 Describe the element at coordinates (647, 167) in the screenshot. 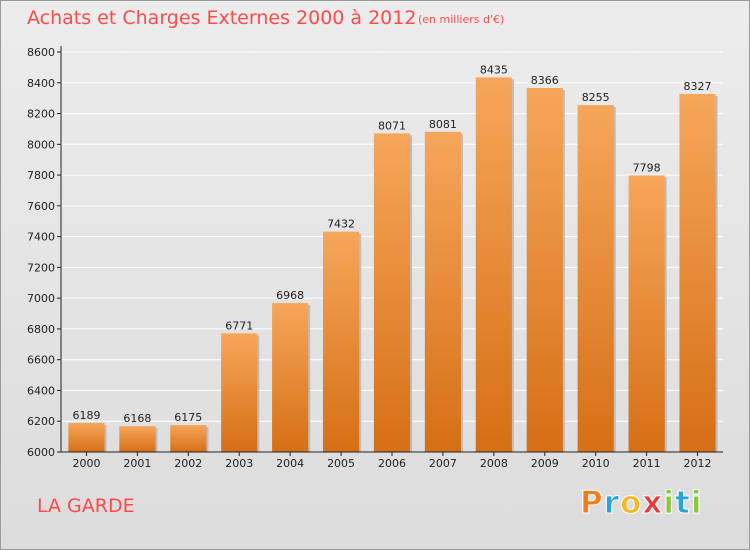

I see `data-label: 7798` at that location.